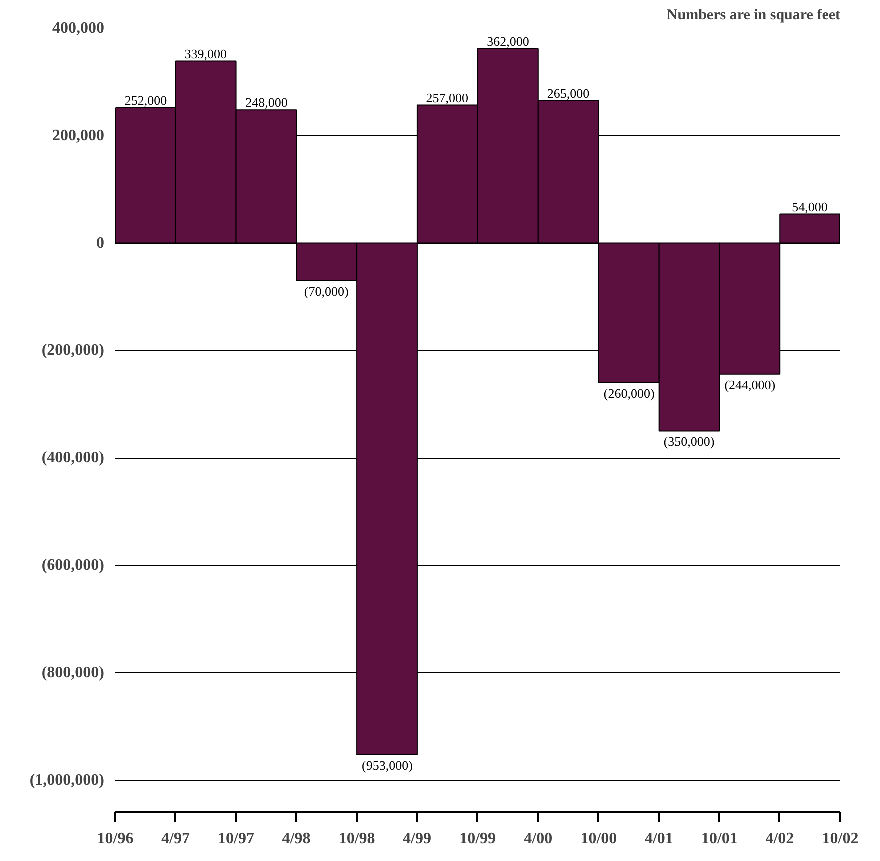 The width and height of the screenshot is (880, 861). Describe the element at coordinates (780, 839) in the screenshot. I see `x-tick-label: 4/02` at that location.